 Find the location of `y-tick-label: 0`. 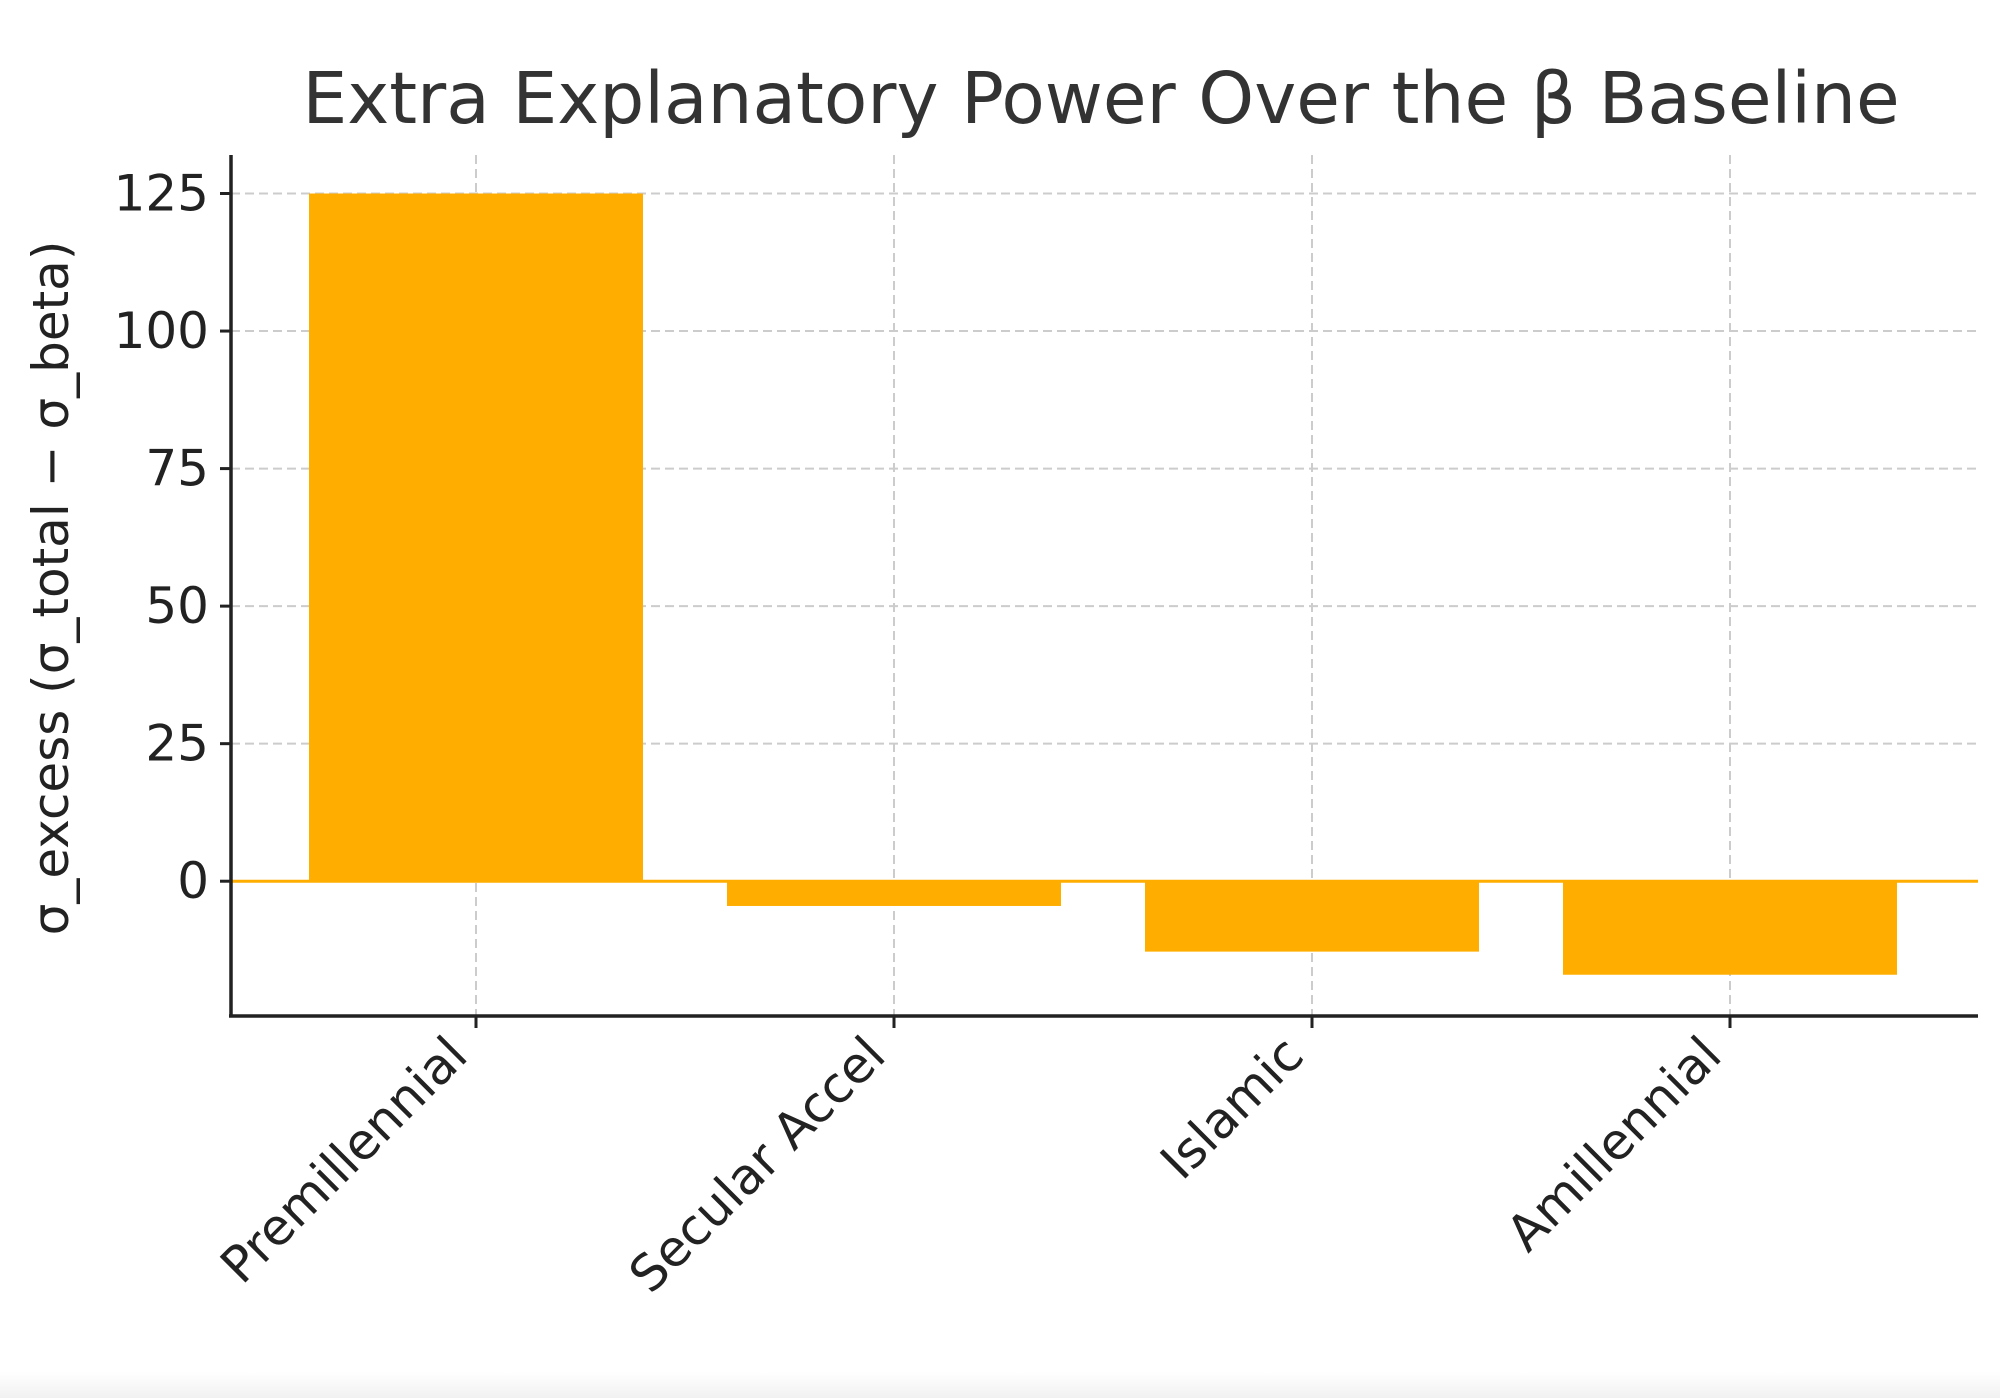

y-tick-label: 0 is located at coordinates (193, 881).